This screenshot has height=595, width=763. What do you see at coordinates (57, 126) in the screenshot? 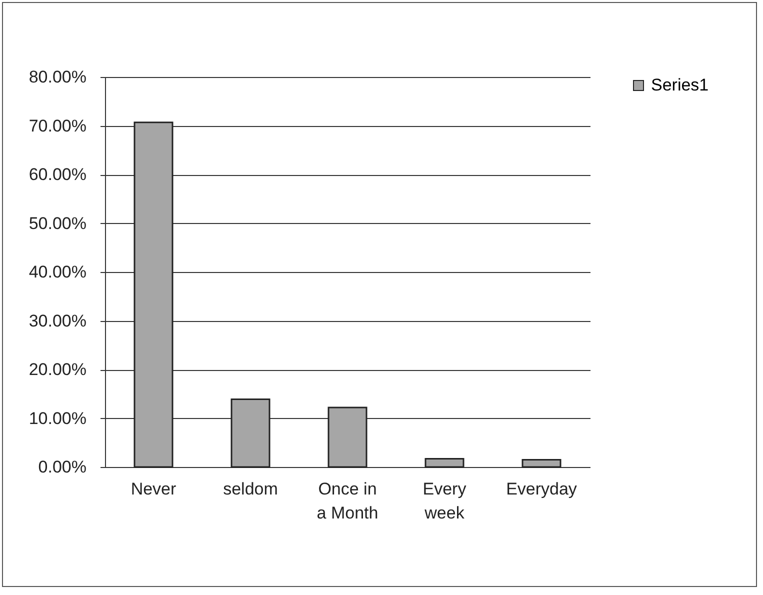
I see `y-tick-label: 70.00%` at bounding box center [57, 126].